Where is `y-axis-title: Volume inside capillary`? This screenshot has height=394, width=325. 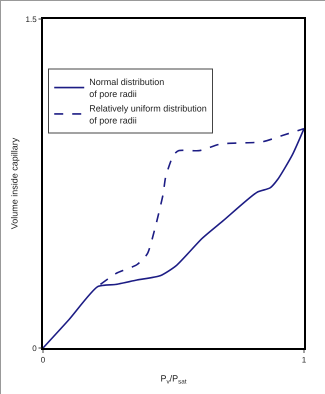 y-axis-title: Volume inside capillary is located at coordinates (14, 183).